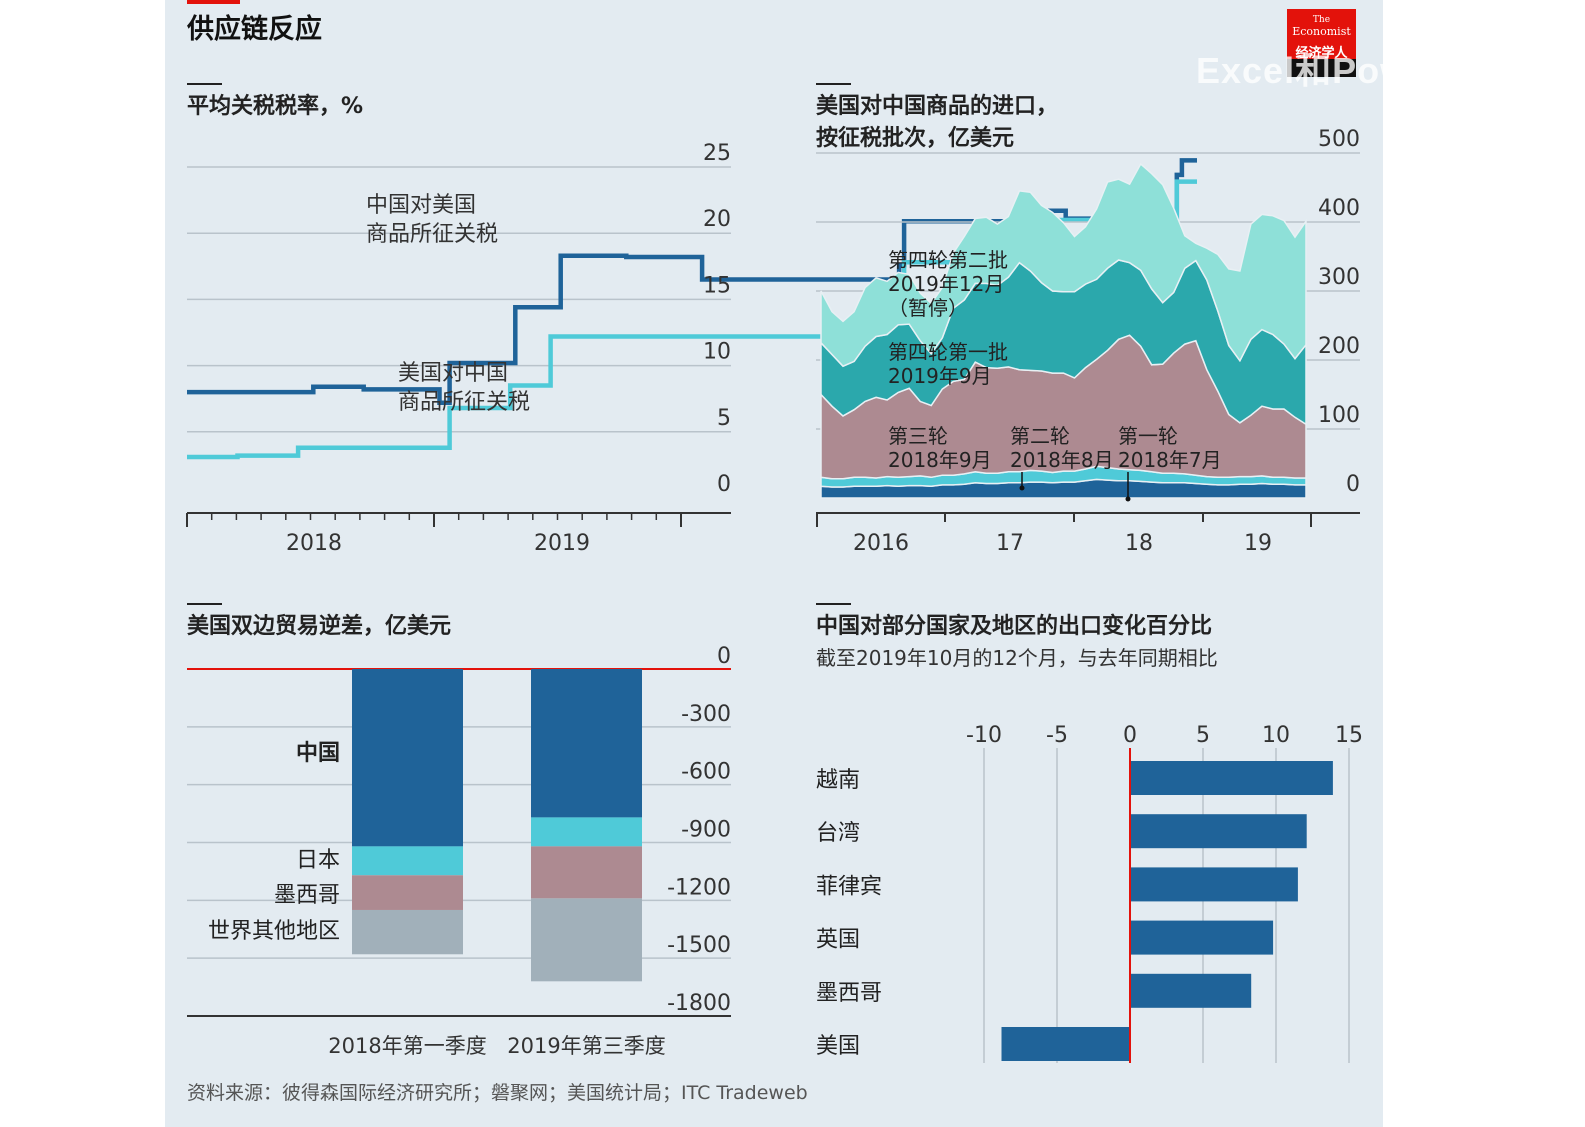 This screenshot has height=1127, width=1585. Describe the element at coordinates (497, 1093) in the screenshot. I see `source-note: 资料来源：彼得森国际经济研究所；磐聚网；美国统计局；ITC Tradeweb` at that location.